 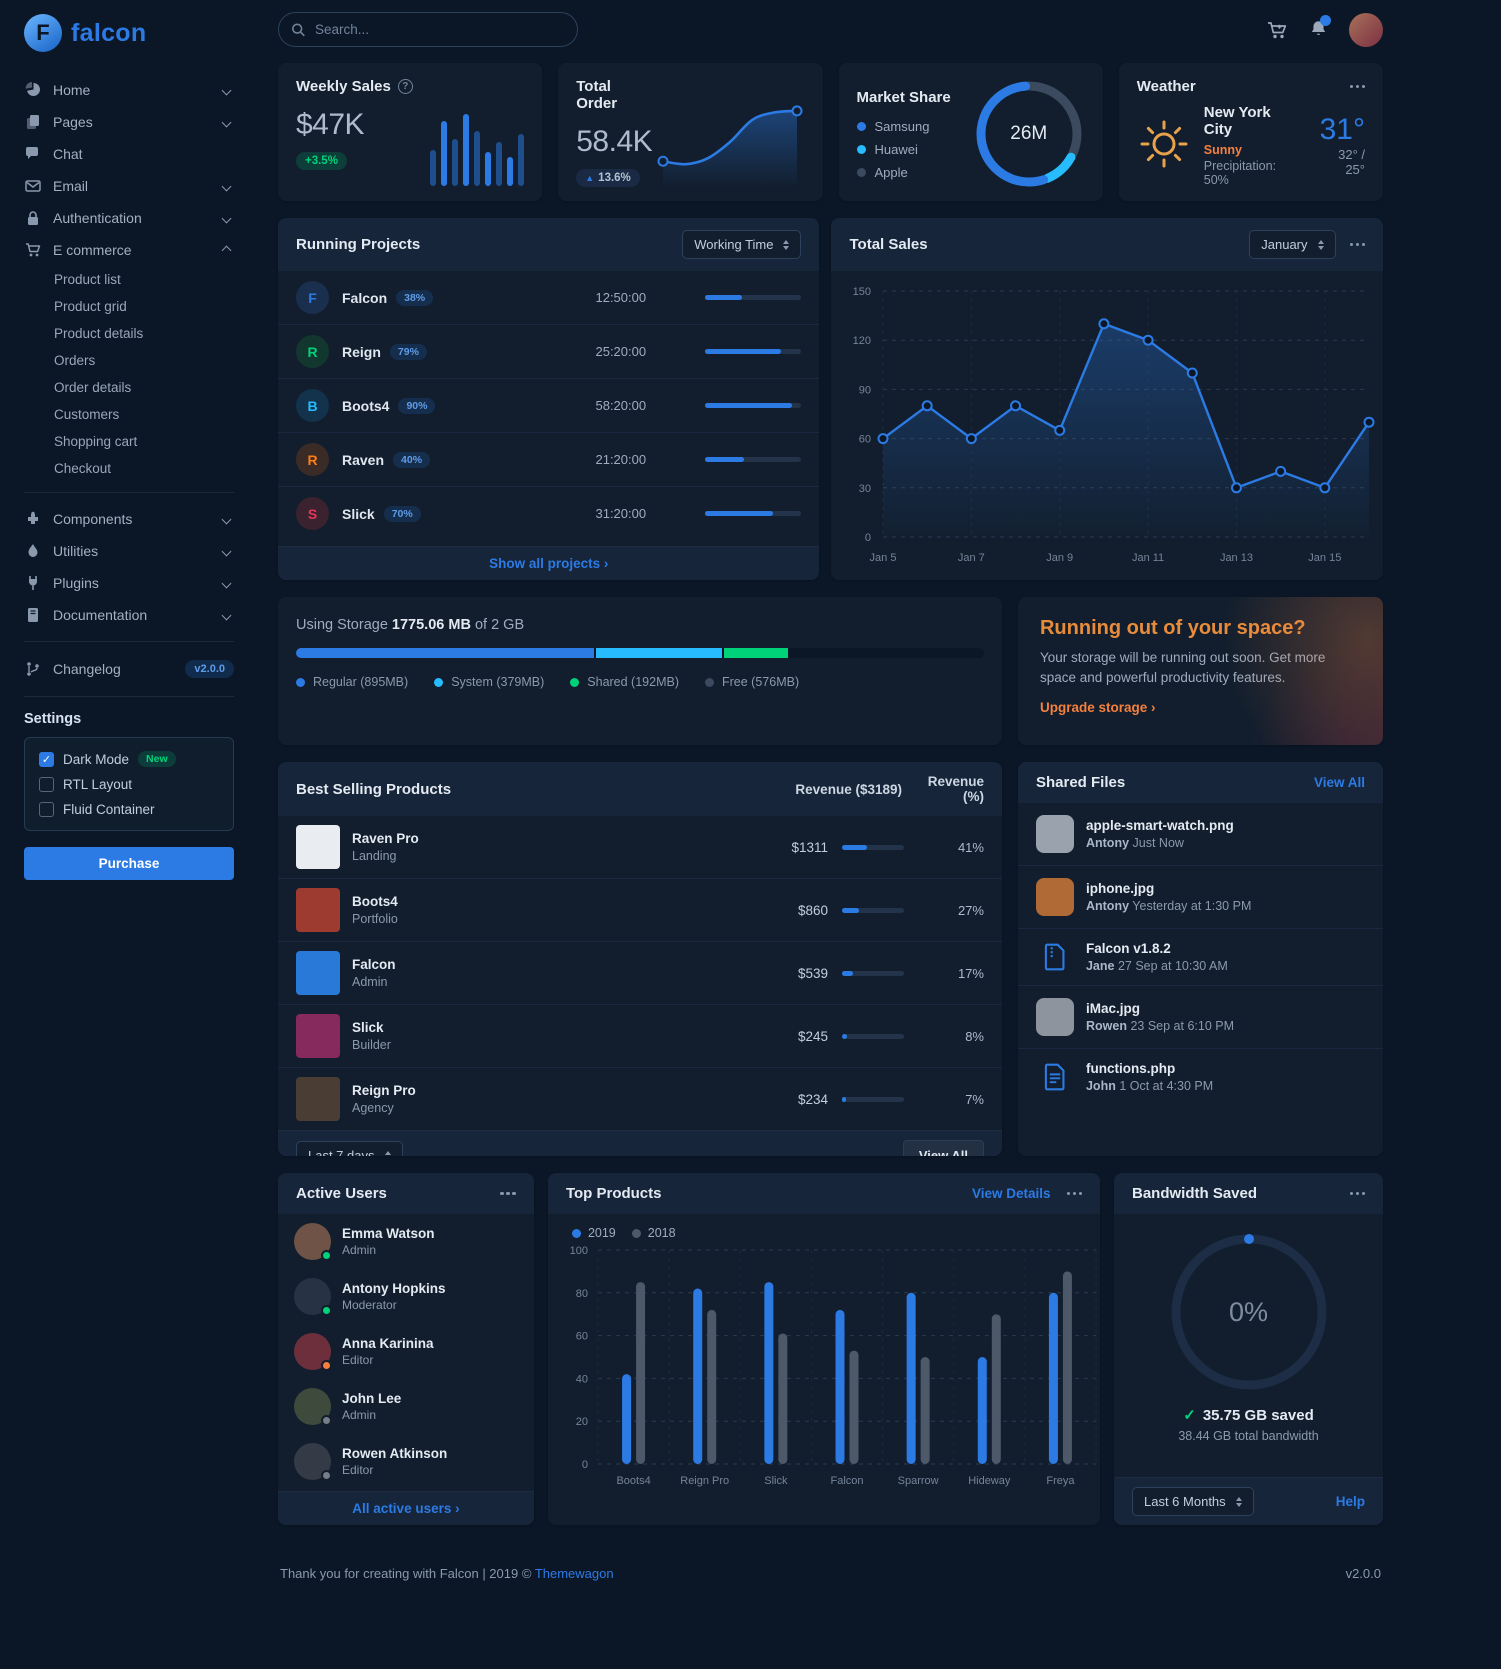 What do you see at coordinates (406, 1296) in the screenshot?
I see `list-item: Antony Hopkins Moderator` at bounding box center [406, 1296].